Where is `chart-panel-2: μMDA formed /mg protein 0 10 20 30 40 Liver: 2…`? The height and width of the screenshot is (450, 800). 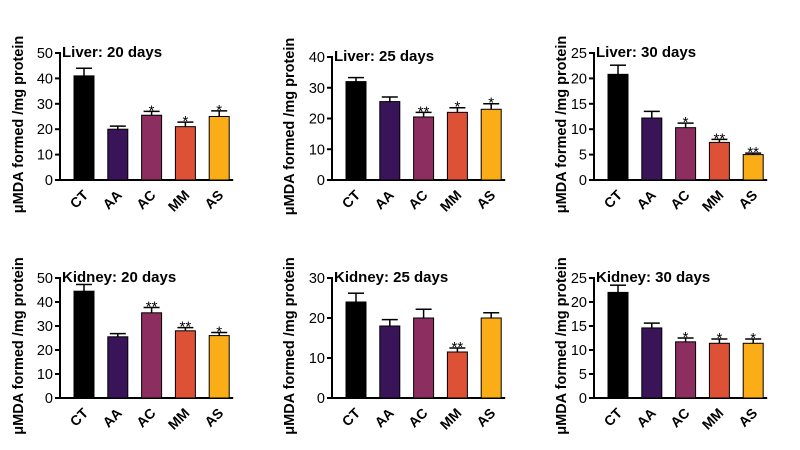 chart-panel-2: μMDA formed /mg protein 0 10 20 30 40 Liver: 2… is located at coordinates (394, 127).